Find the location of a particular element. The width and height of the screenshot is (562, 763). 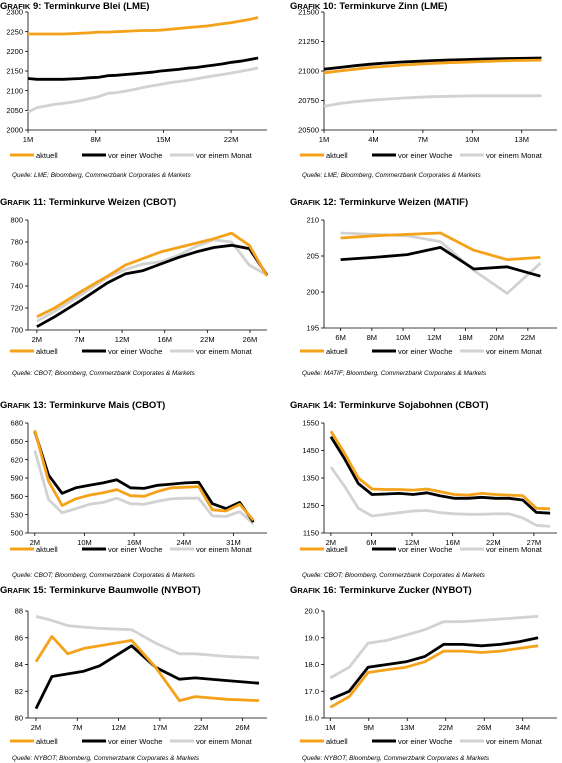

y-tick-label: 20750 is located at coordinates (308, 100).